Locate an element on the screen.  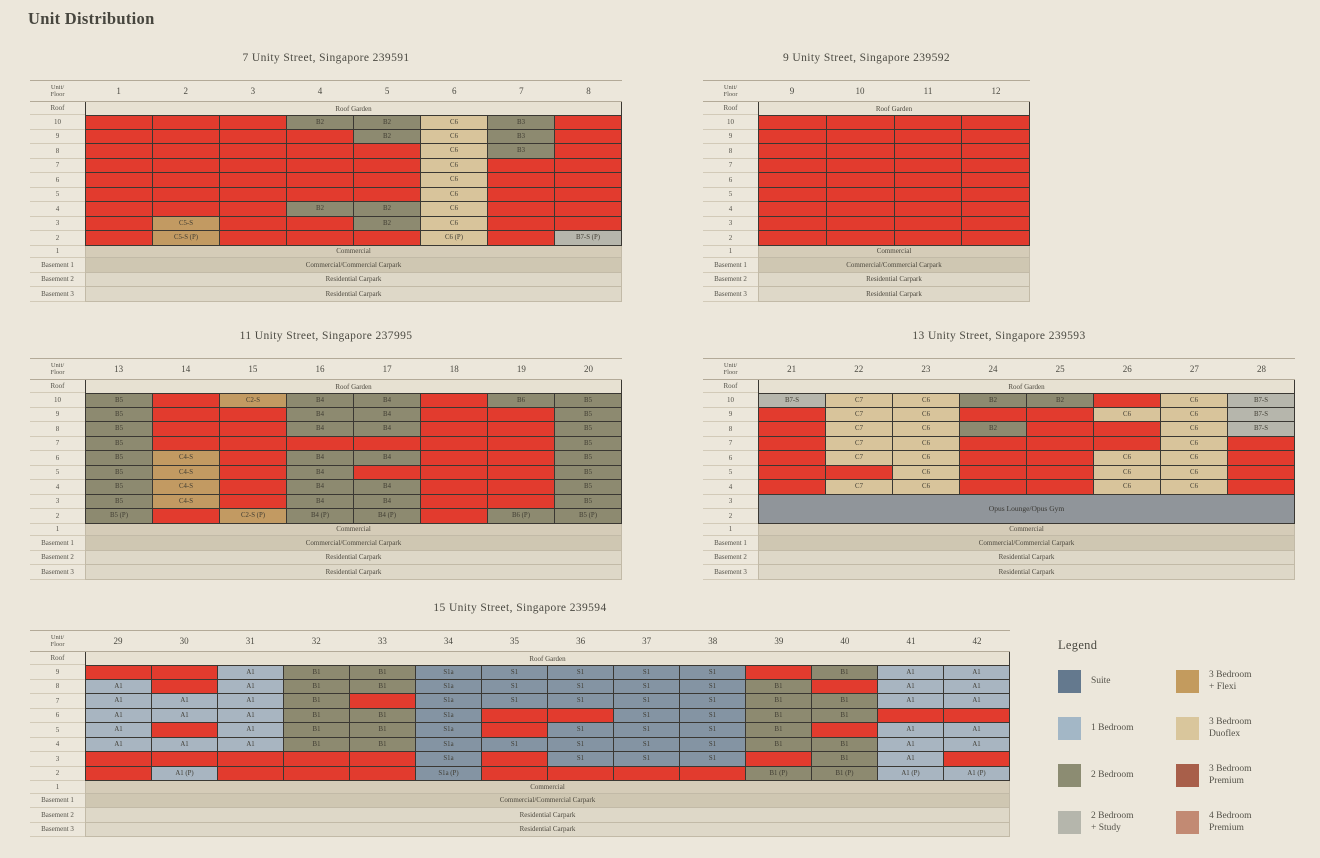
floor-row: Roof Roof Garden is located at coordinates (999, 386).